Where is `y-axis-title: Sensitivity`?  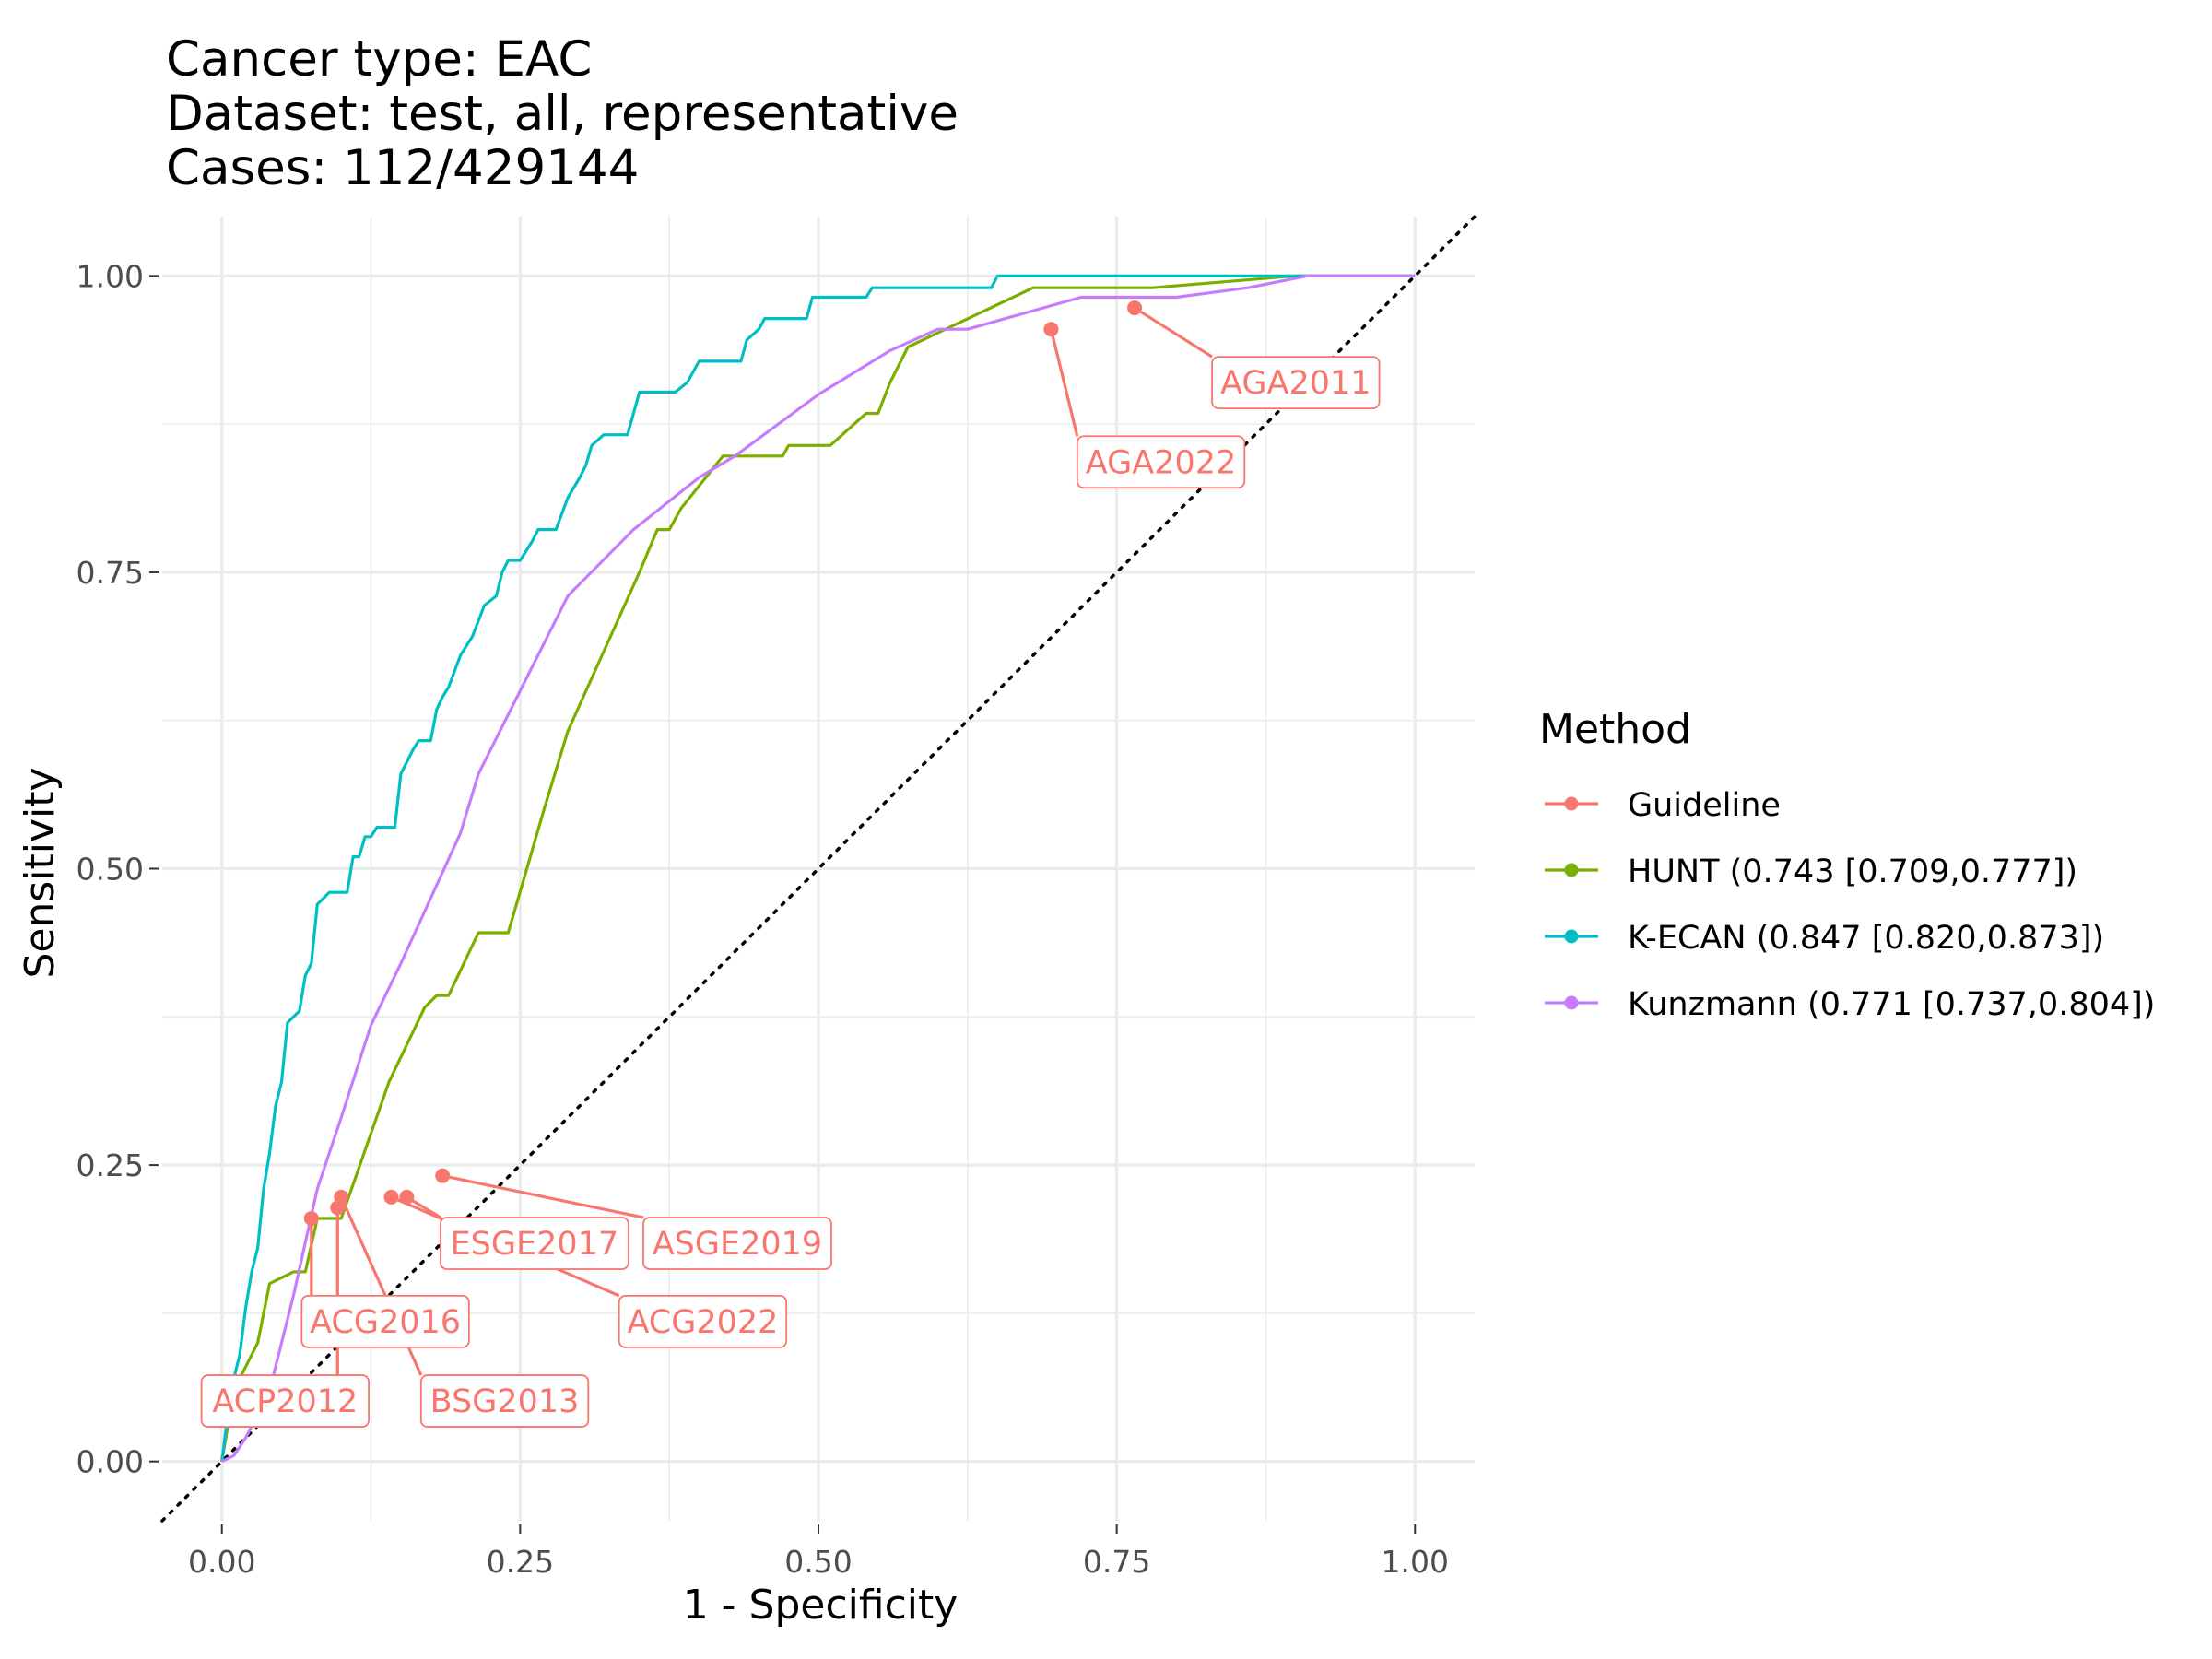
y-axis-title: Sensitivity is located at coordinates (40, 872).